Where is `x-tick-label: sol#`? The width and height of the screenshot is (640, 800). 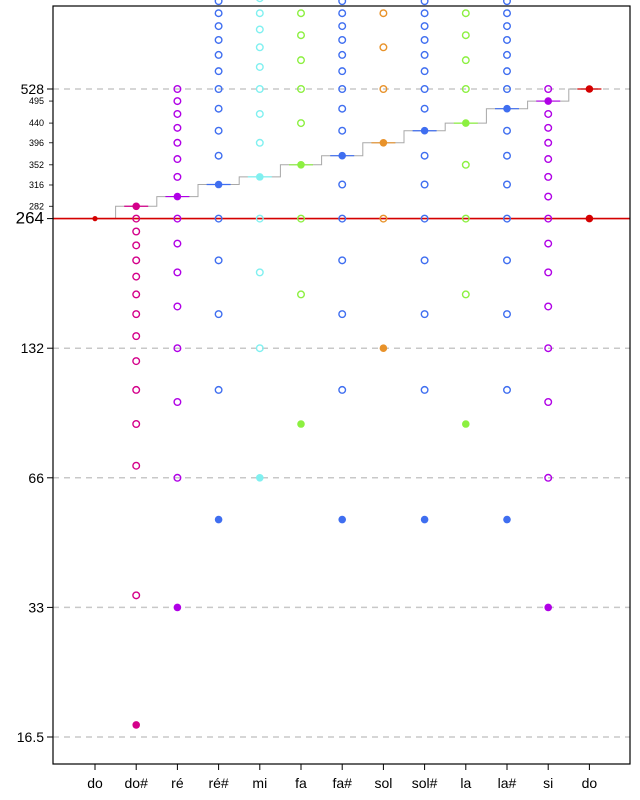 x-tick-label: sol# is located at coordinates (425, 783).